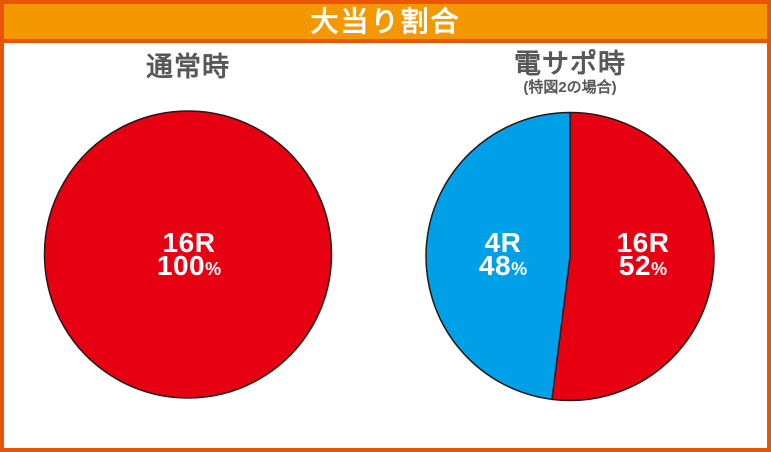 The width and height of the screenshot is (771, 452). Describe the element at coordinates (503, 242) in the screenshot. I see `pie-label-round: 4R` at that location.